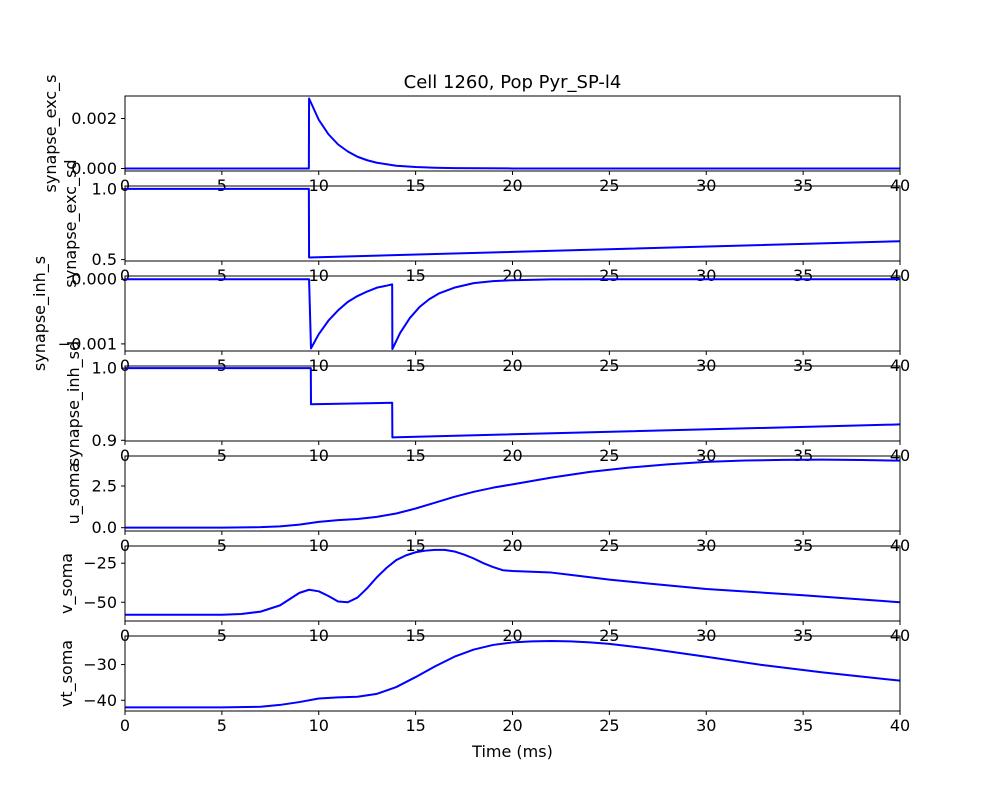 This screenshot has width=1000, height=800. I want to click on x-tick-label: 15, so click(415, 725).